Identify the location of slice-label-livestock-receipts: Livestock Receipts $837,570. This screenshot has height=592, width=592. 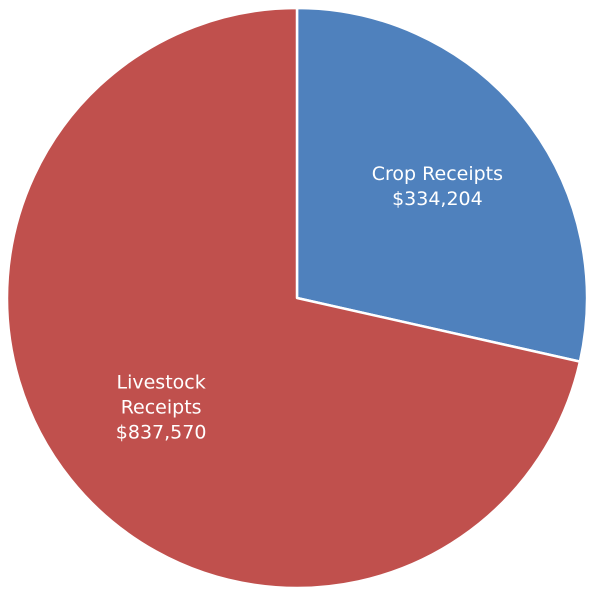
(161, 408).